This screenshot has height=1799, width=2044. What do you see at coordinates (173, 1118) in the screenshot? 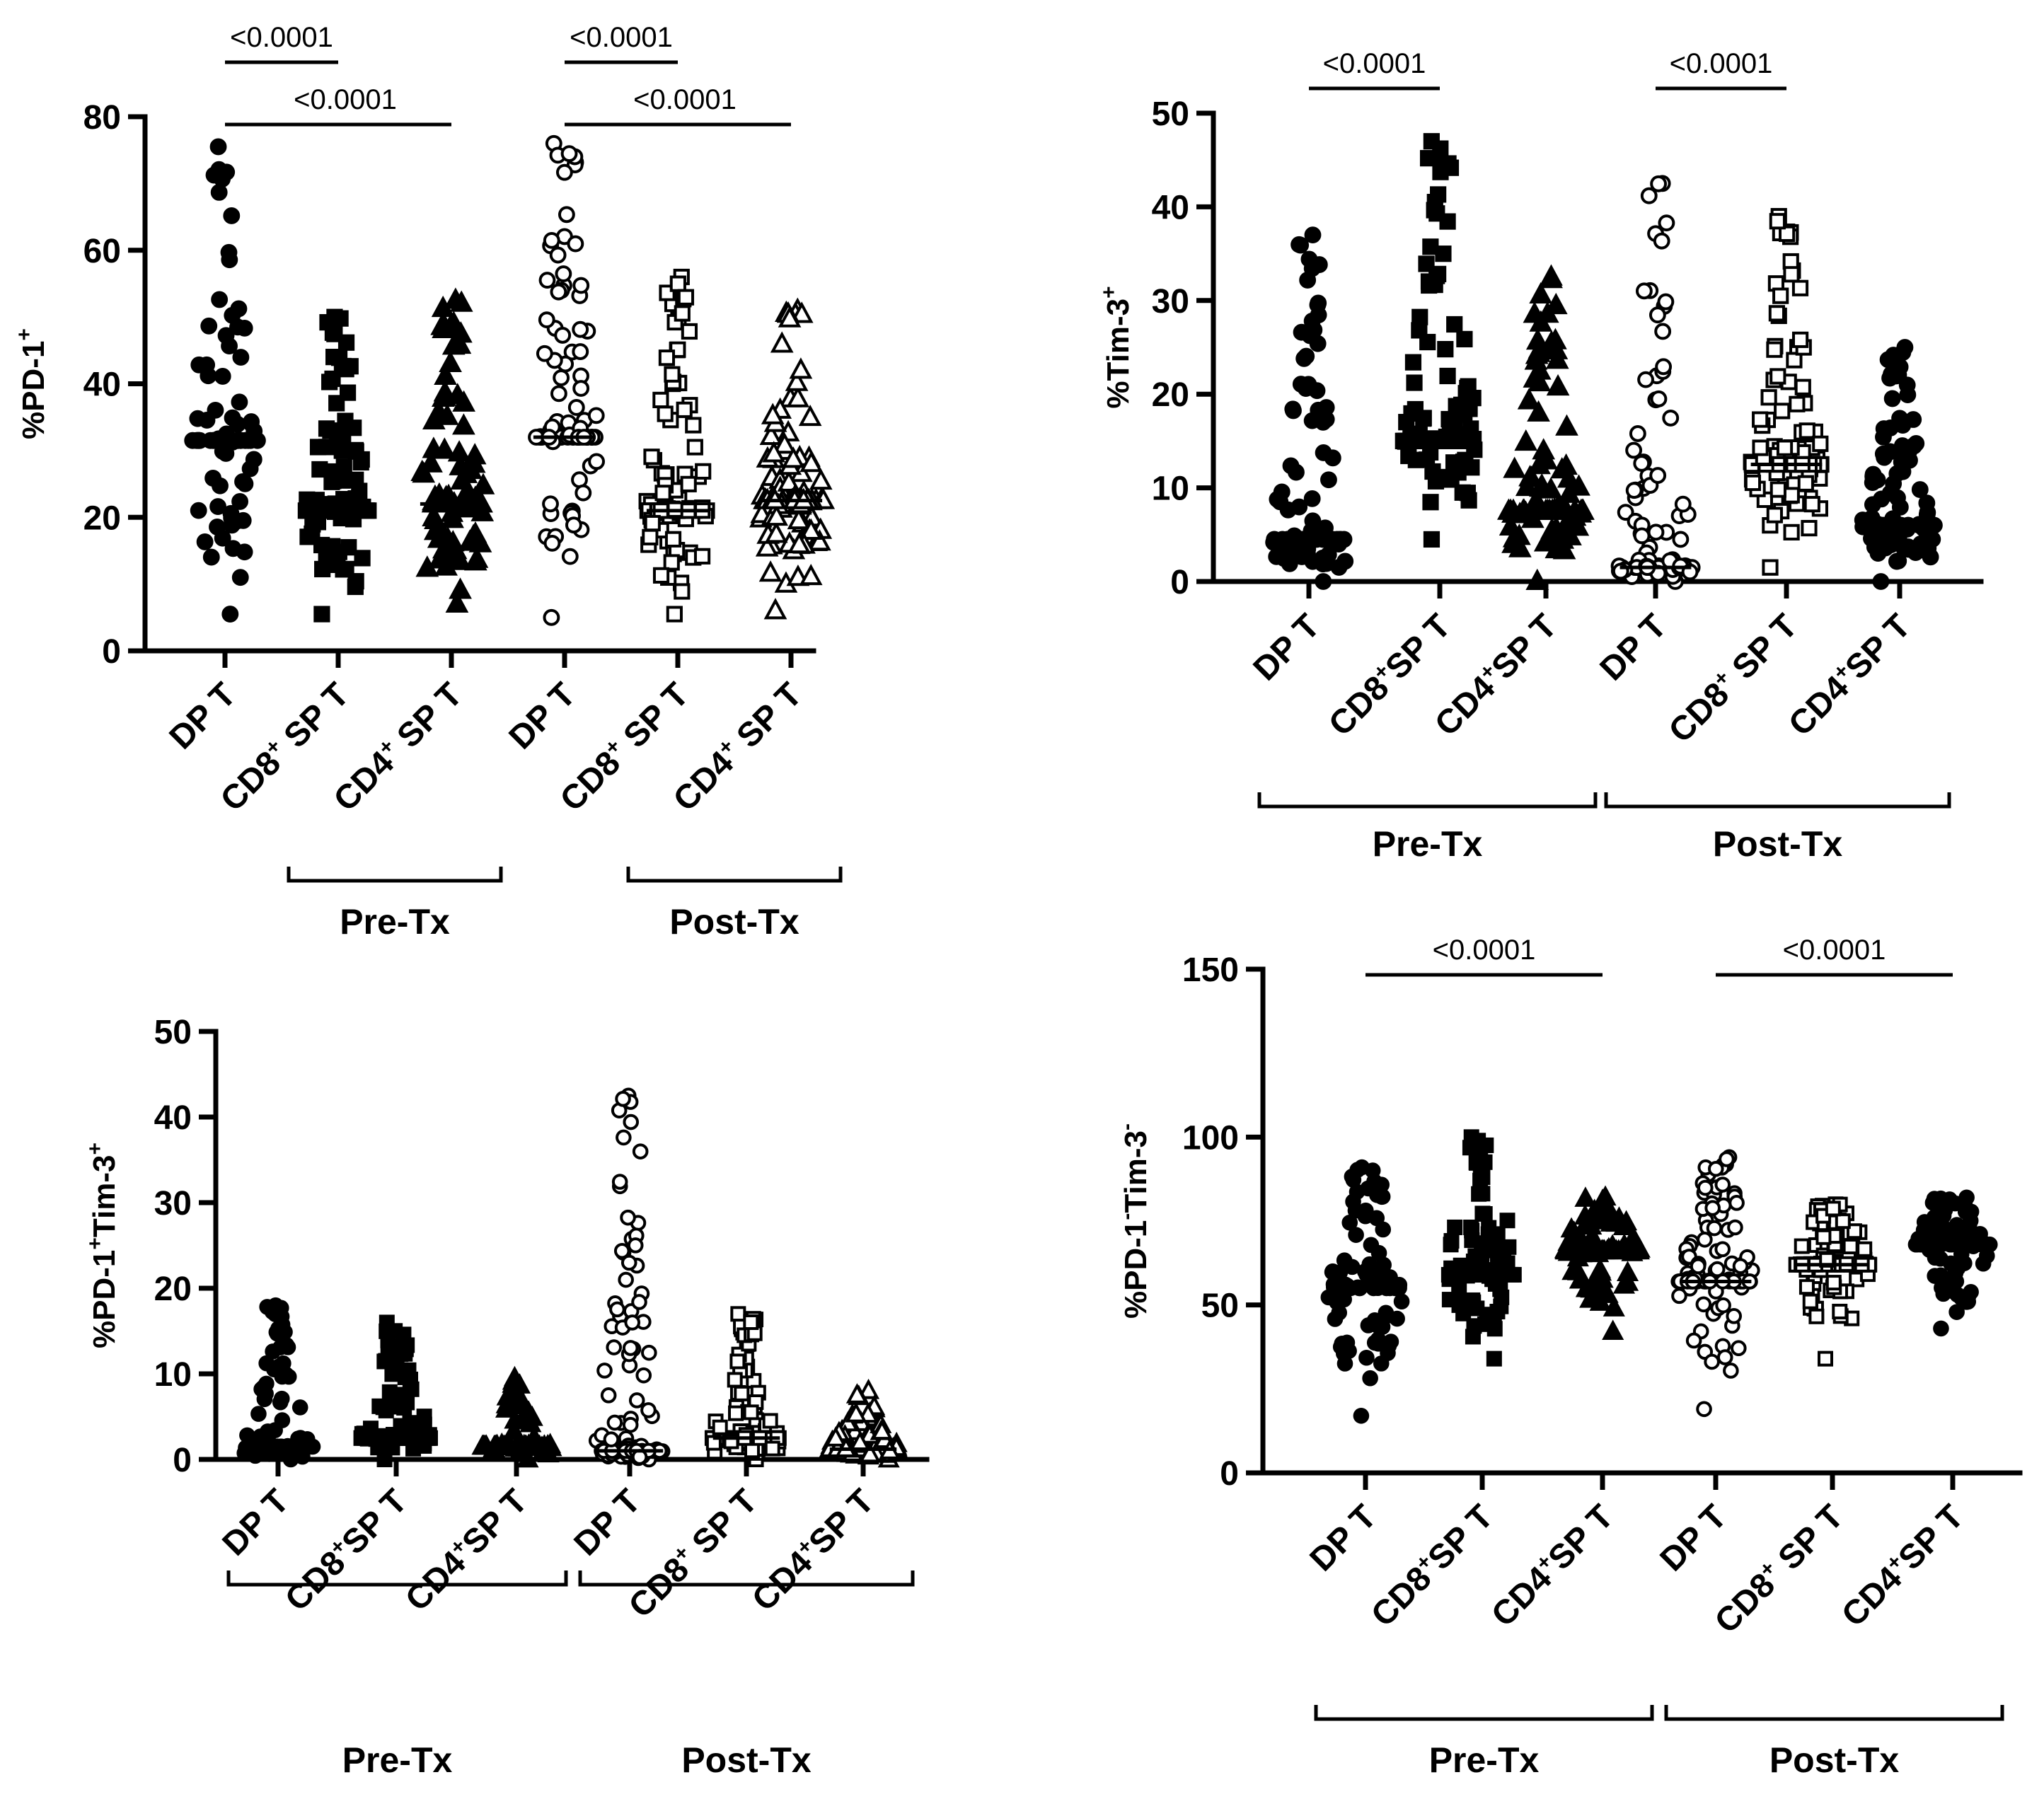
I see `y-tick-label: 40` at bounding box center [173, 1118].